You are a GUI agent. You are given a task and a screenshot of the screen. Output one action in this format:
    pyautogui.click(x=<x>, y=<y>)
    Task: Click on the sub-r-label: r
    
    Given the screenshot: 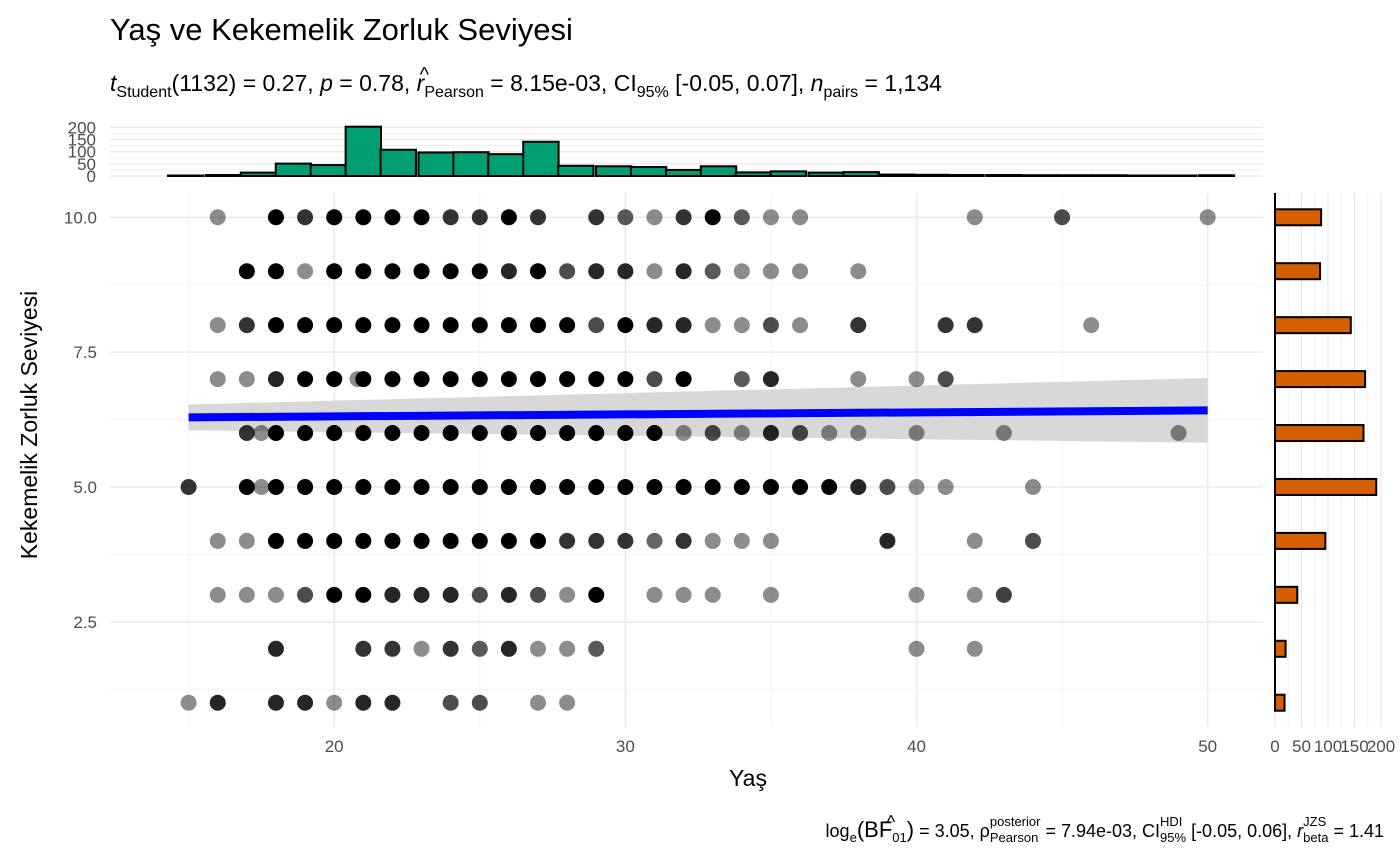 What is the action you would take?
    pyautogui.click(x=421, y=83)
    